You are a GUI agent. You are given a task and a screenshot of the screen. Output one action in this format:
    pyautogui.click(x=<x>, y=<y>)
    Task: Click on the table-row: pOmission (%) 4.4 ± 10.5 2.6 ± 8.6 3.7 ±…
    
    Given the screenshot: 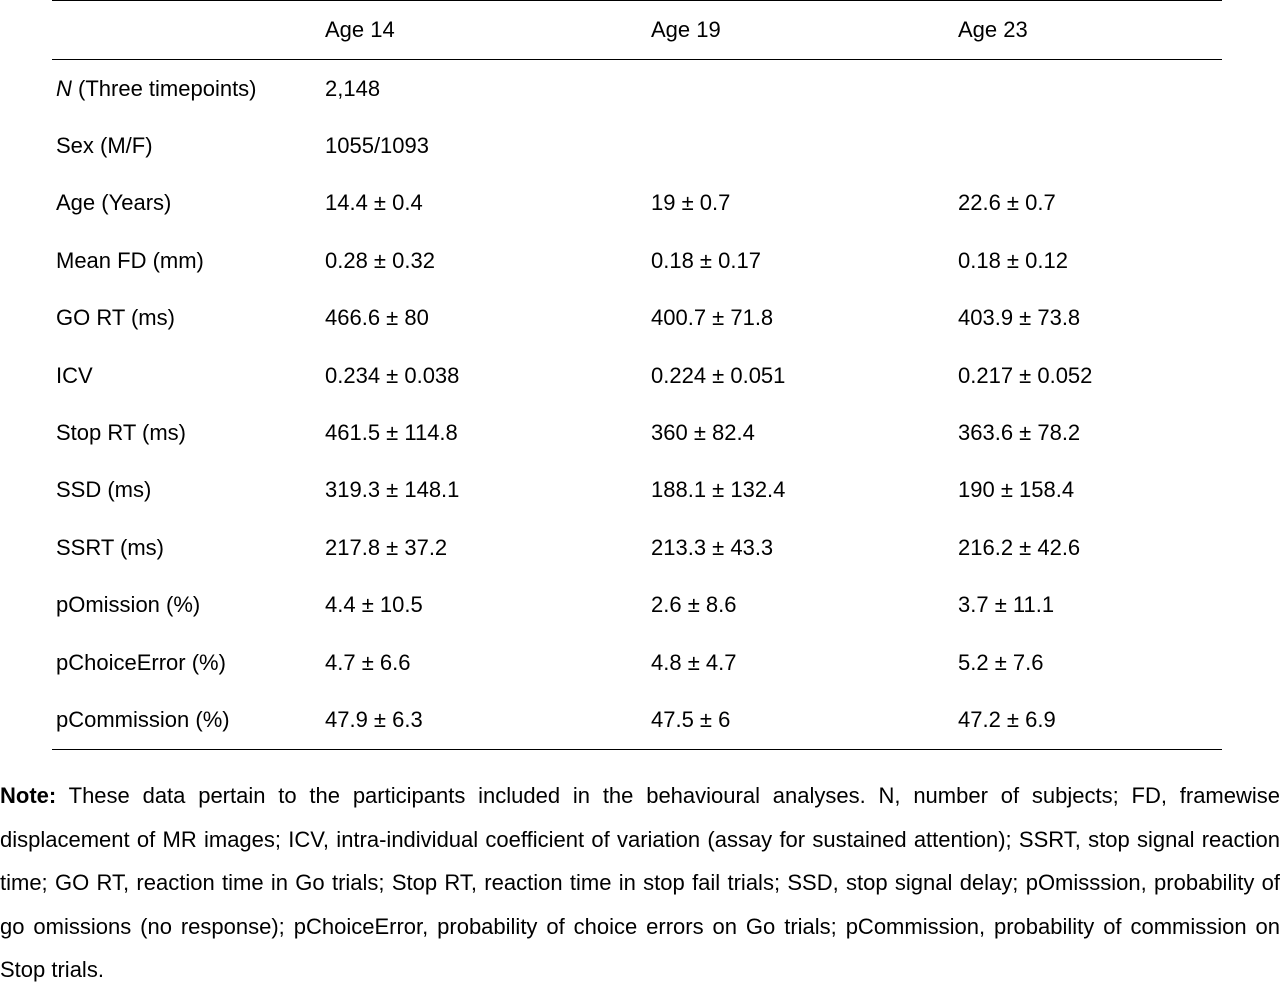 What is the action you would take?
    pyautogui.click(x=637, y=605)
    